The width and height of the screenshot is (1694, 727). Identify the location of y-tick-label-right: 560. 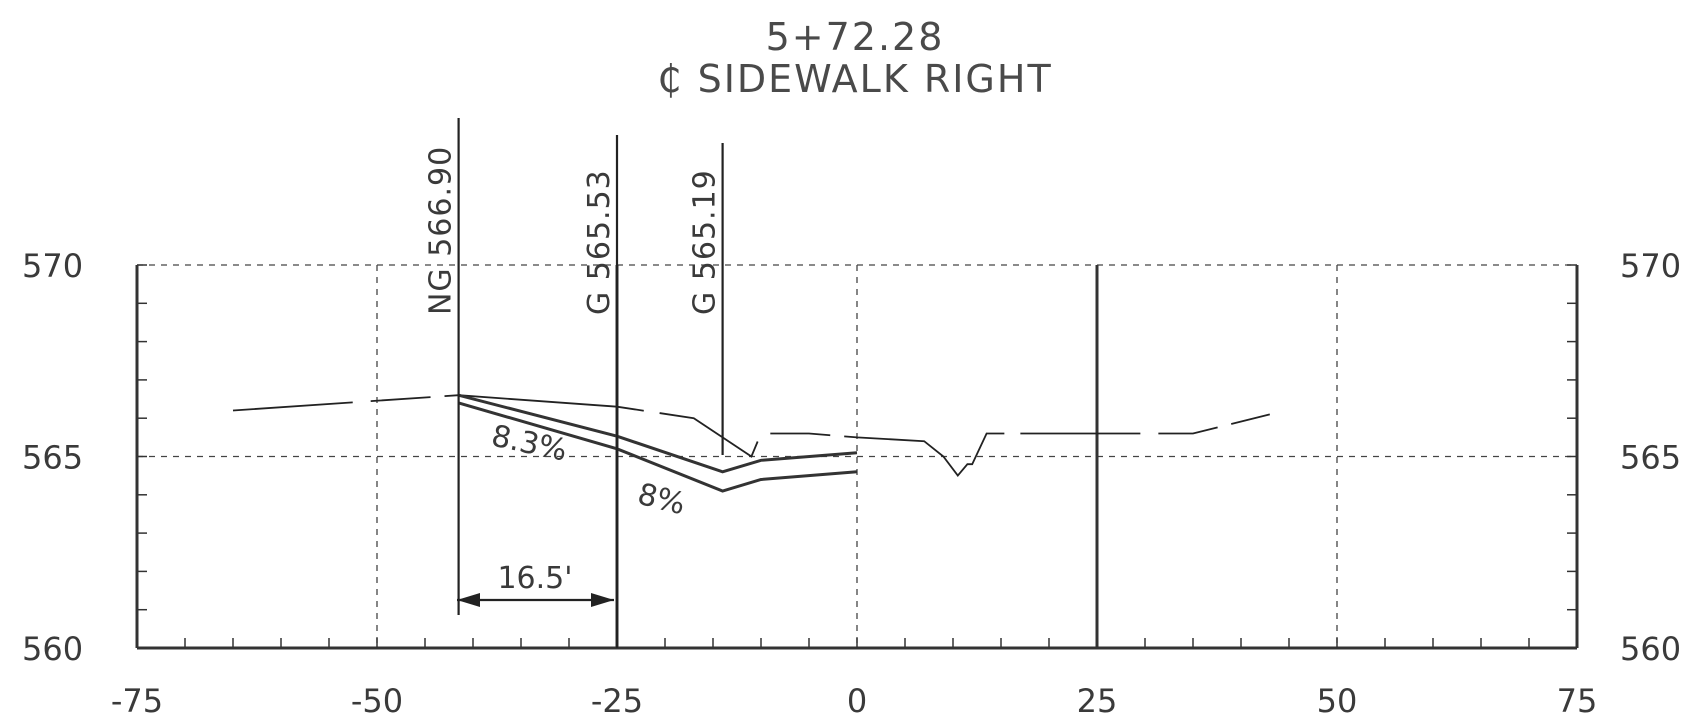
(1650, 649).